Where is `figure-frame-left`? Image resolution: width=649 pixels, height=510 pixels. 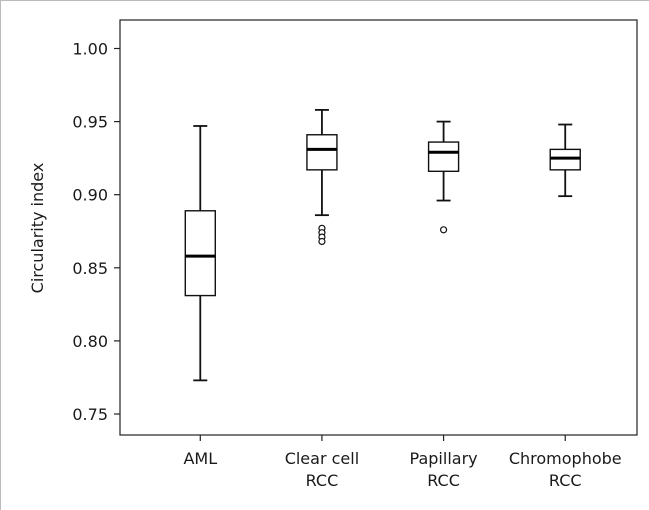
figure-frame-left is located at coordinates (0, 255).